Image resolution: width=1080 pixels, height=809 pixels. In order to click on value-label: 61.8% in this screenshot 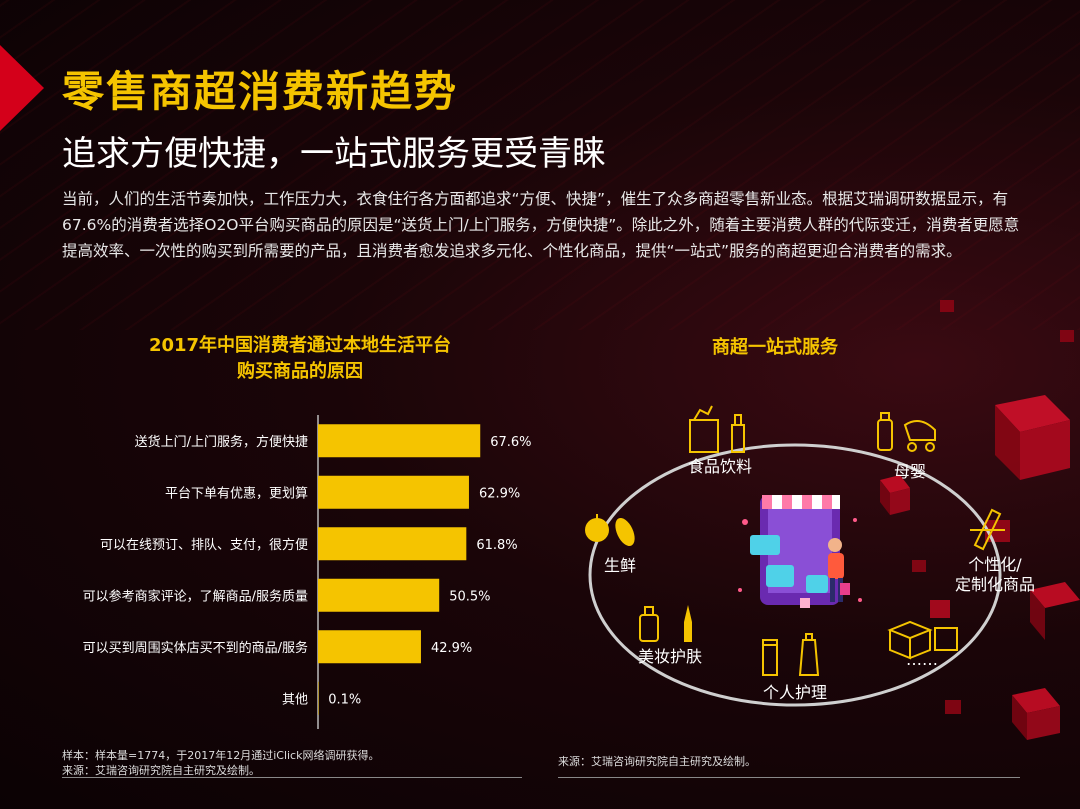, I will do `click(496, 545)`.